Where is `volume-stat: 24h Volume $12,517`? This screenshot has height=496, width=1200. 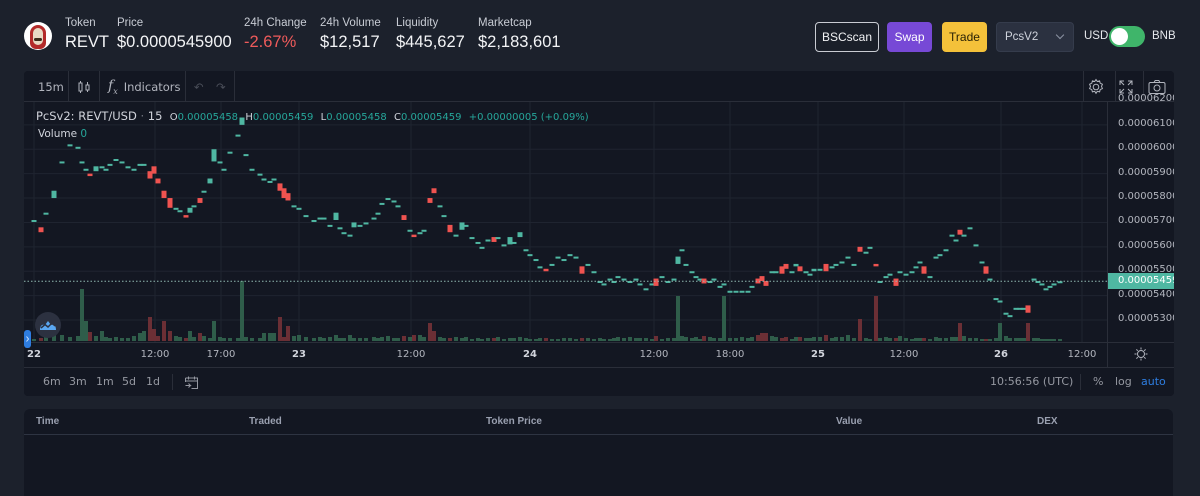
volume-stat: 24h Volume $12,517 is located at coordinates (350, 34).